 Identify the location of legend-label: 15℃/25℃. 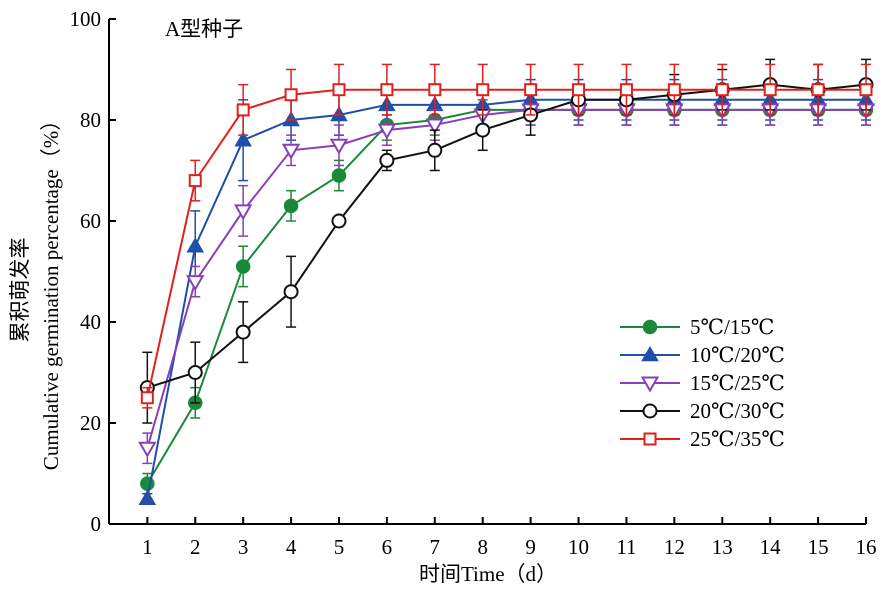
(737, 383).